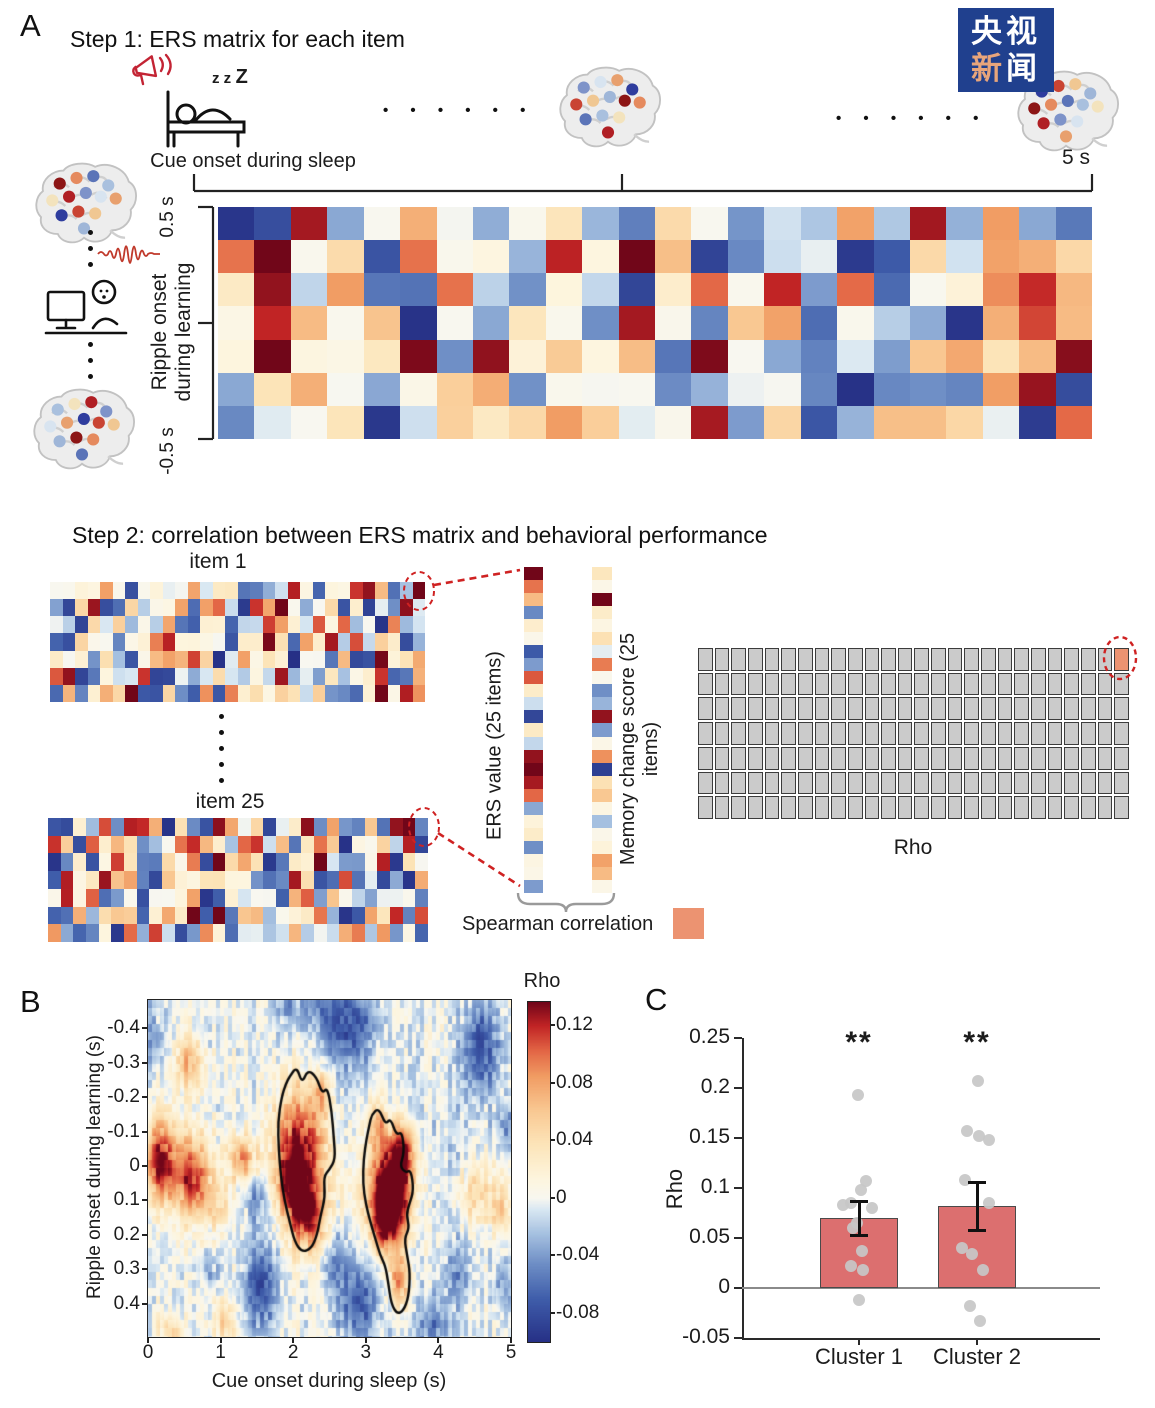  What do you see at coordinates (977, 1341) in the screenshot?
I see `c-xtick-mark` at bounding box center [977, 1341].